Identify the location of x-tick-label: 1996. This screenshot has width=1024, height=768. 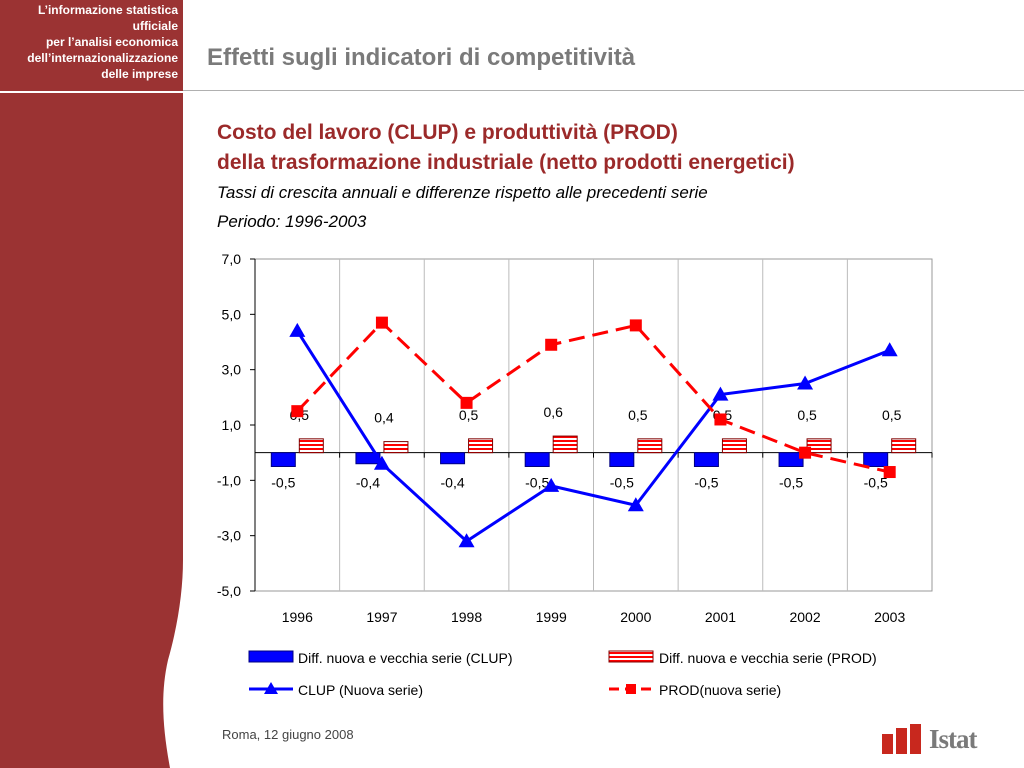
(297, 617).